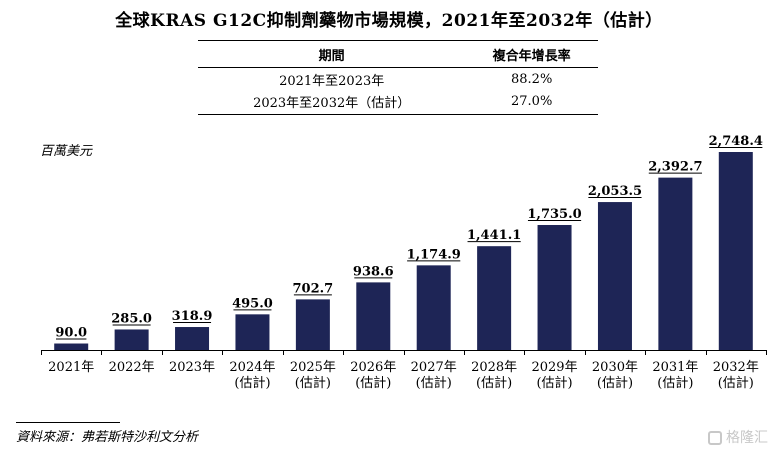 Image resolution: width=778 pixels, height=453 pixels. Describe the element at coordinates (554, 214) in the screenshot. I see `bar-value-label: 1,735.0` at that location.